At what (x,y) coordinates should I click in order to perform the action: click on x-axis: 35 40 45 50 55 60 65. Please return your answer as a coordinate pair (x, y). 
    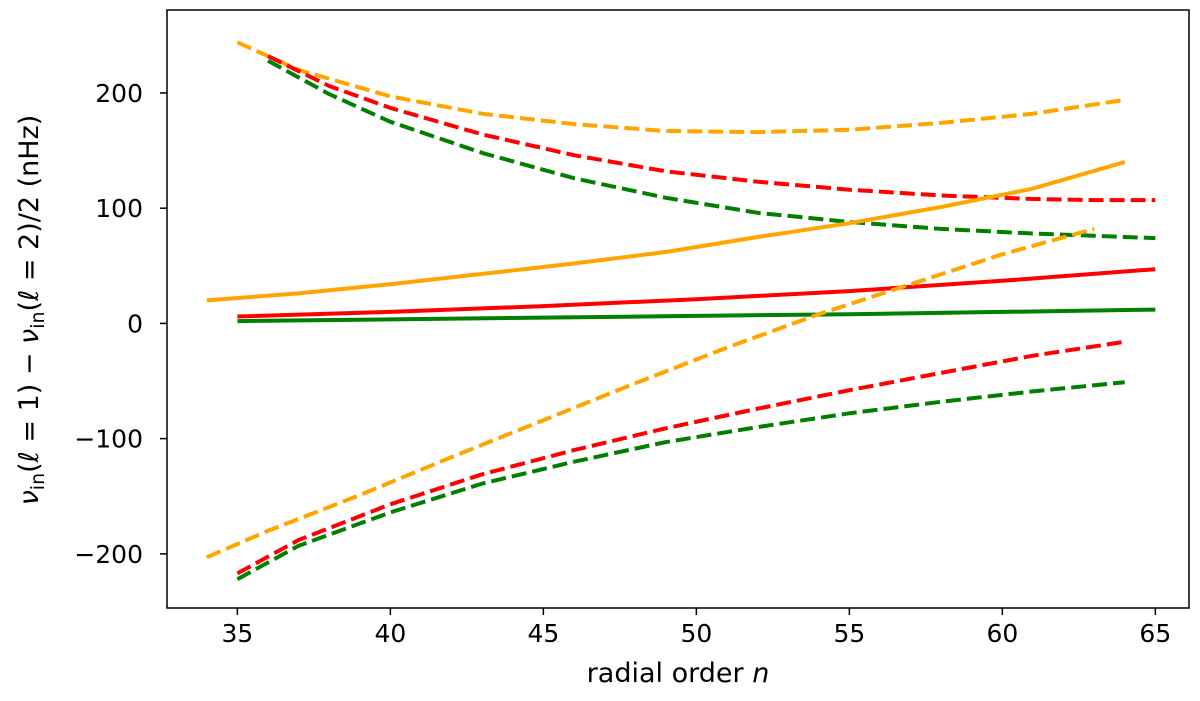
    Looking at the image, I should click on (696, 628).